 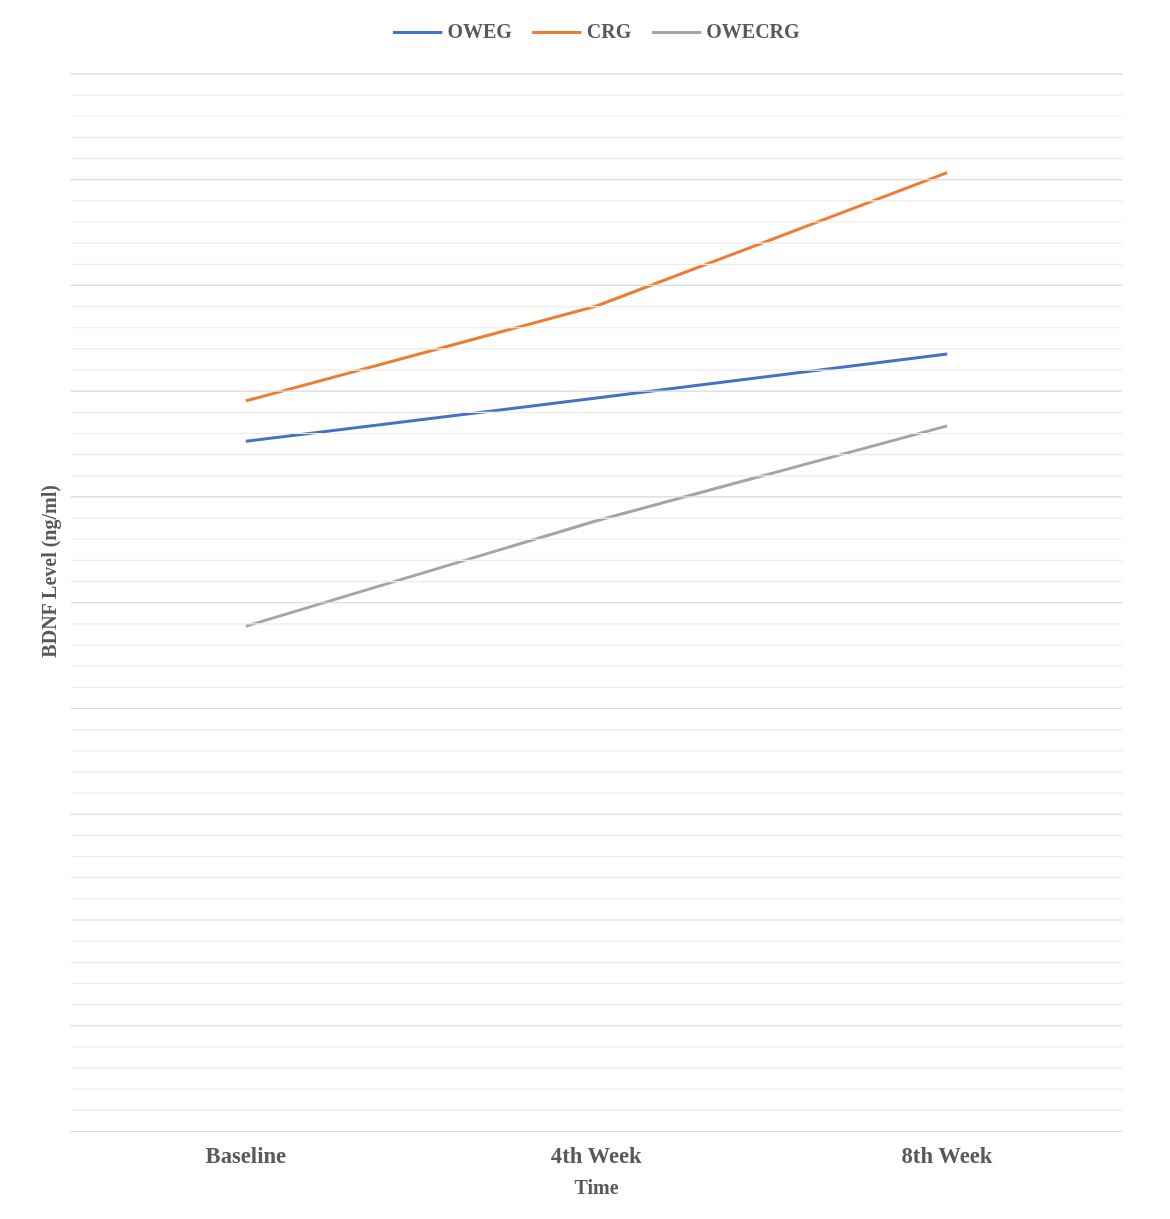 I want to click on x-axis-title: Time, so click(x=596, y=1186).